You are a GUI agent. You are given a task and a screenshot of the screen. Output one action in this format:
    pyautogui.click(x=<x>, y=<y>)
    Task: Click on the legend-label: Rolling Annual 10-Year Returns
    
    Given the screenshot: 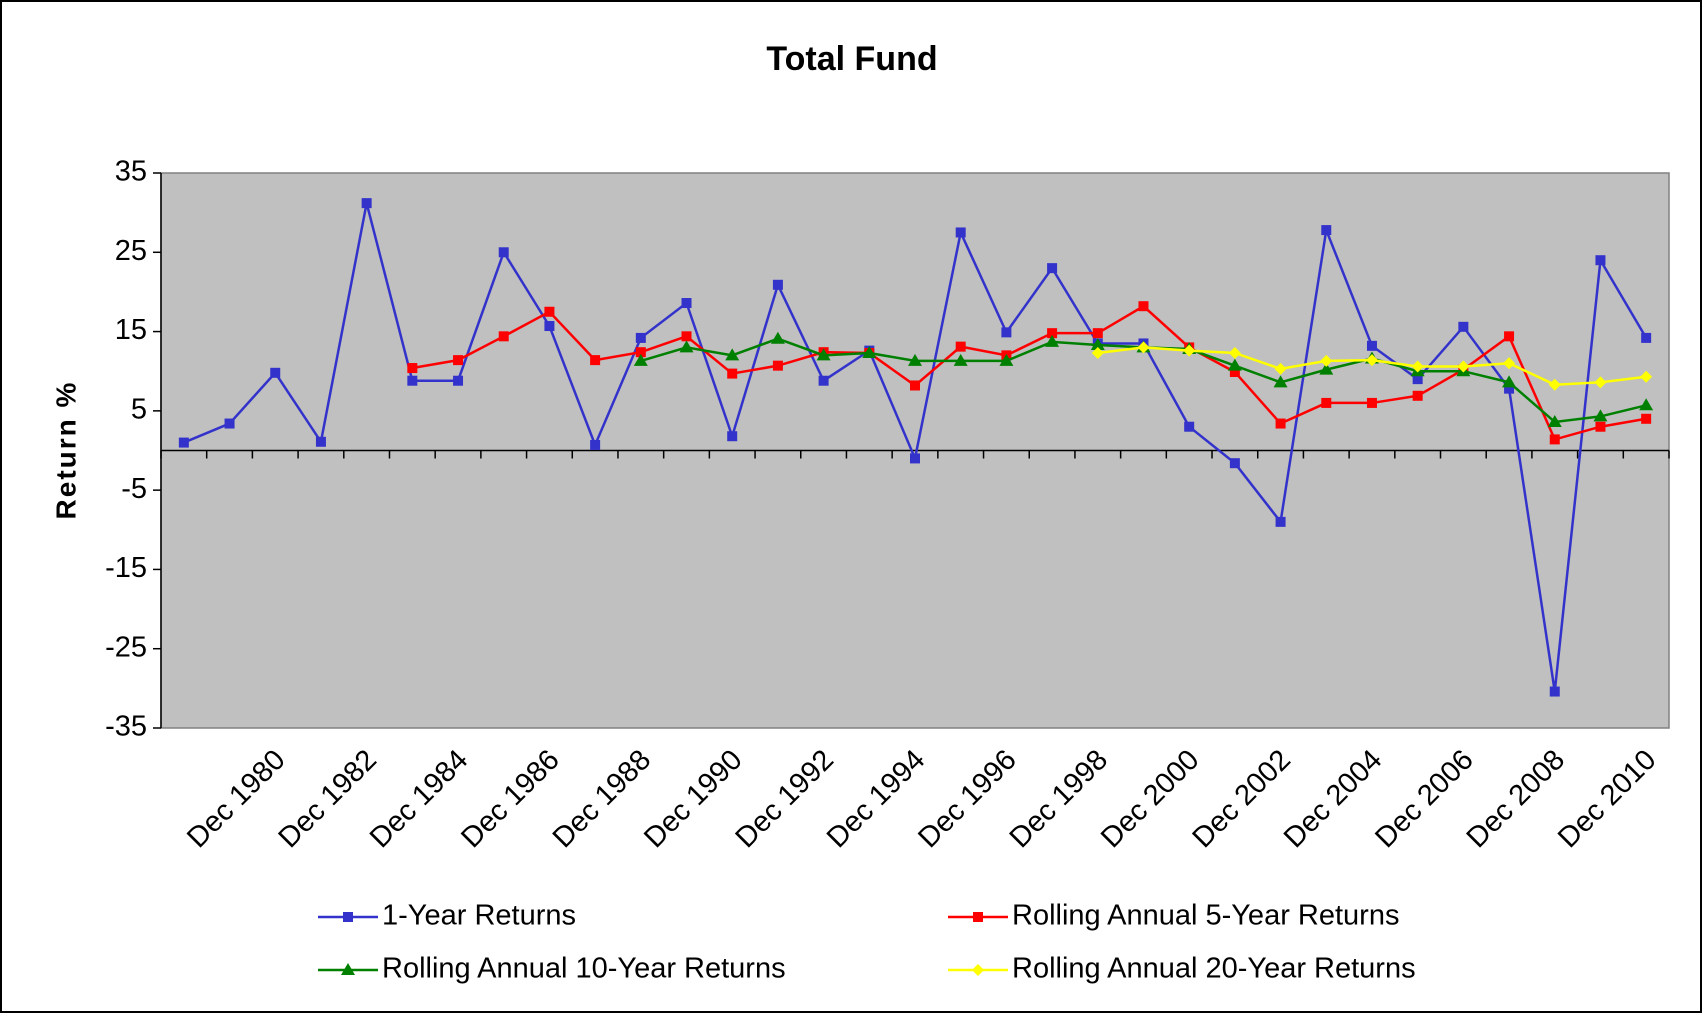 What is the action you would take?
    pyautogui.click(x=584, y=969)
    